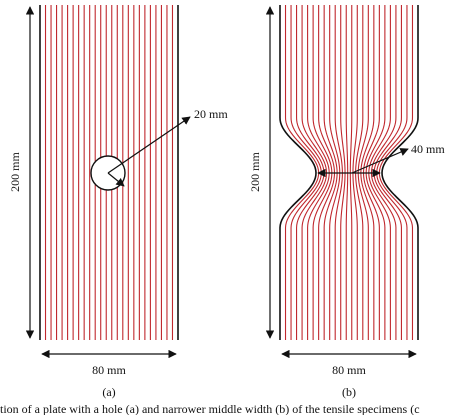  I want to click on feature-label: 40 mm, so click(428, 149).